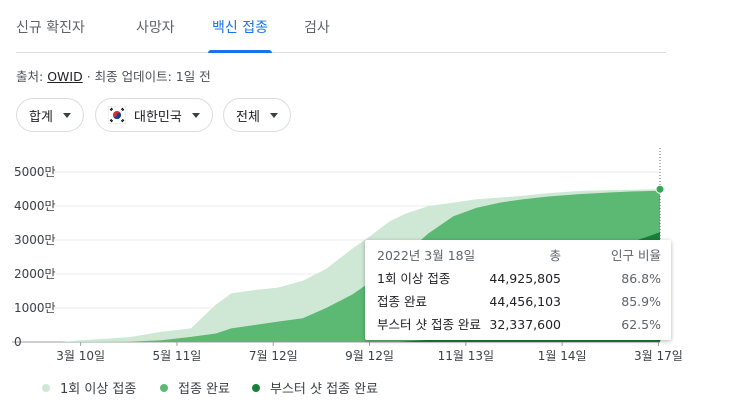 This screenshot has width=746, height=405. What do you see at coordinates (80, 356) in the screenshot?
I see `x-tick-label: 3월 10일` at bounding box center [80, 356].